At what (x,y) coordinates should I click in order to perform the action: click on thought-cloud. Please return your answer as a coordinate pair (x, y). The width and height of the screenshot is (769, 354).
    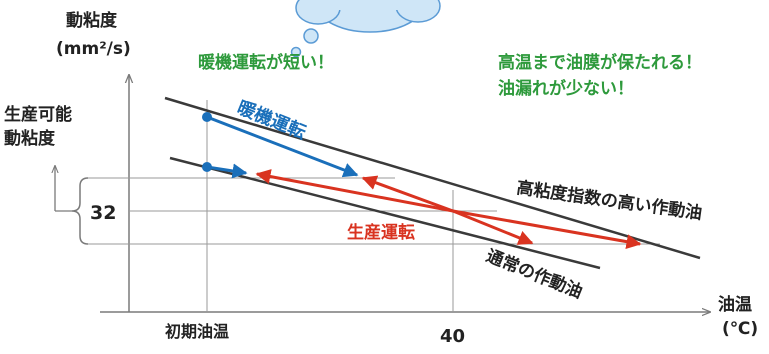
    Looking at the image, I should click on (365, 29).